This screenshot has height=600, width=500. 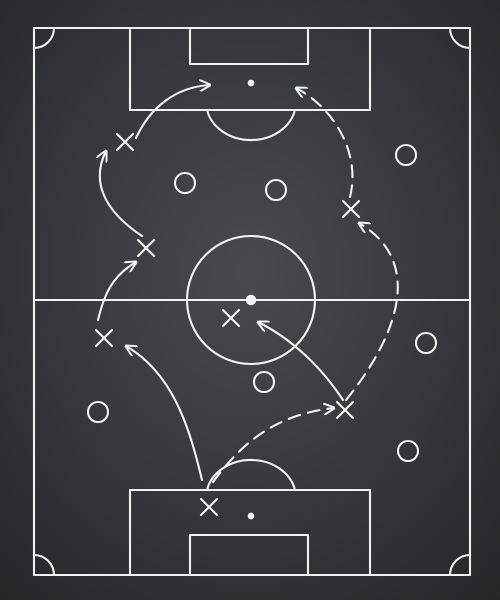 I want to click on corner-arc-bottom-left, so click(x=44, y=565).